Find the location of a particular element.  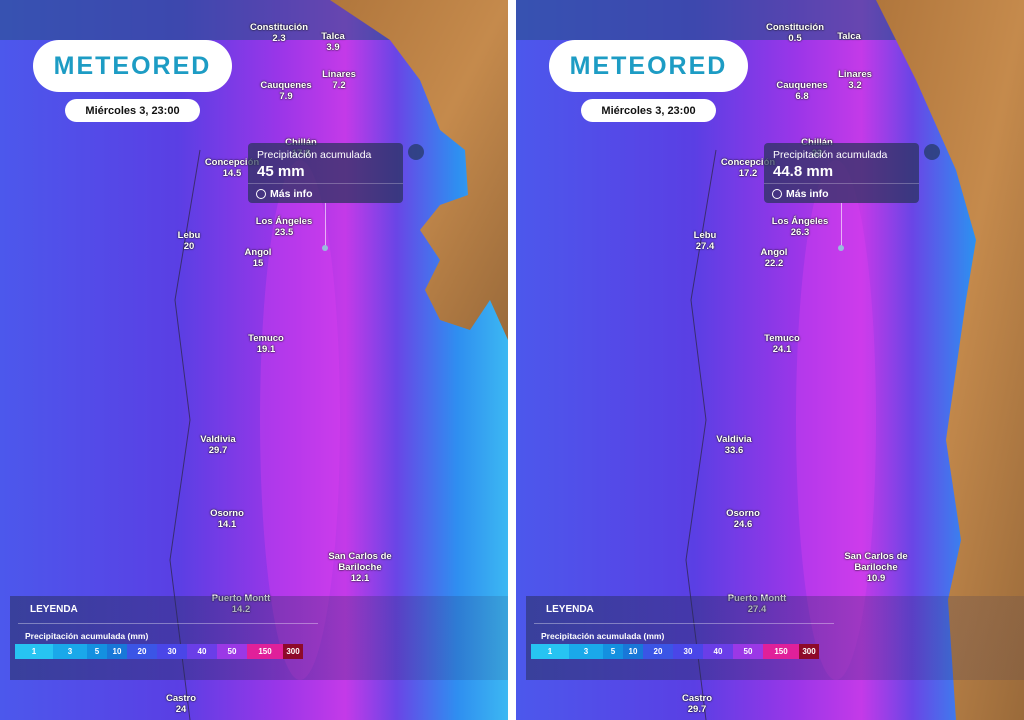

city-value: 15 is located at coordinates (258, 263).